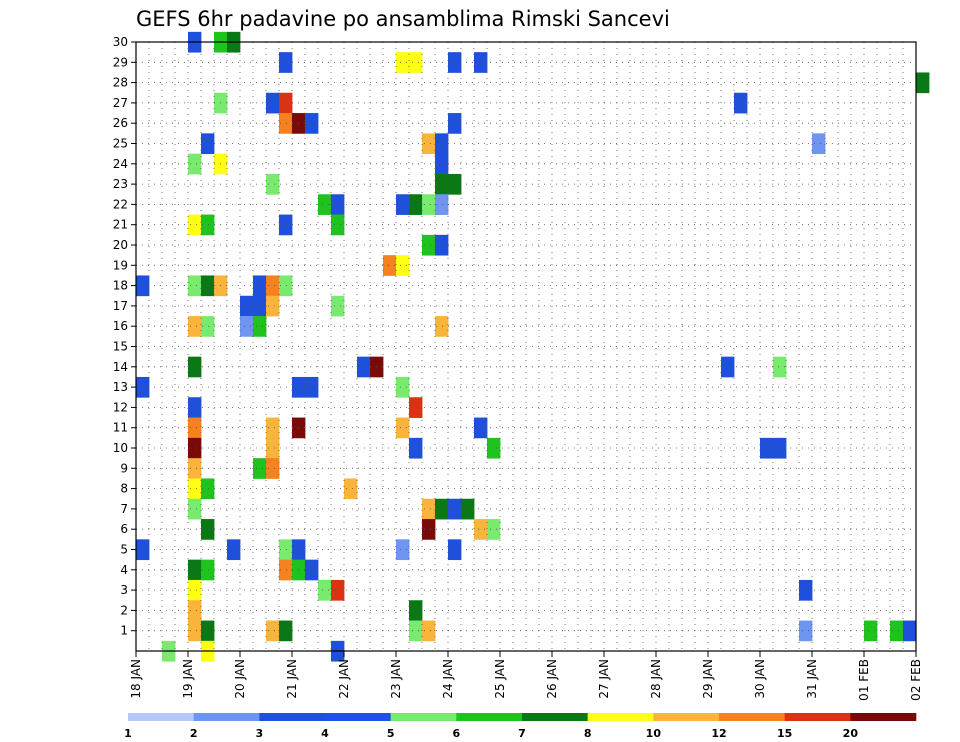 The height and width of the screenshot is (742, 960). I want to click on colorbar-label: 12, so click(718, 733).